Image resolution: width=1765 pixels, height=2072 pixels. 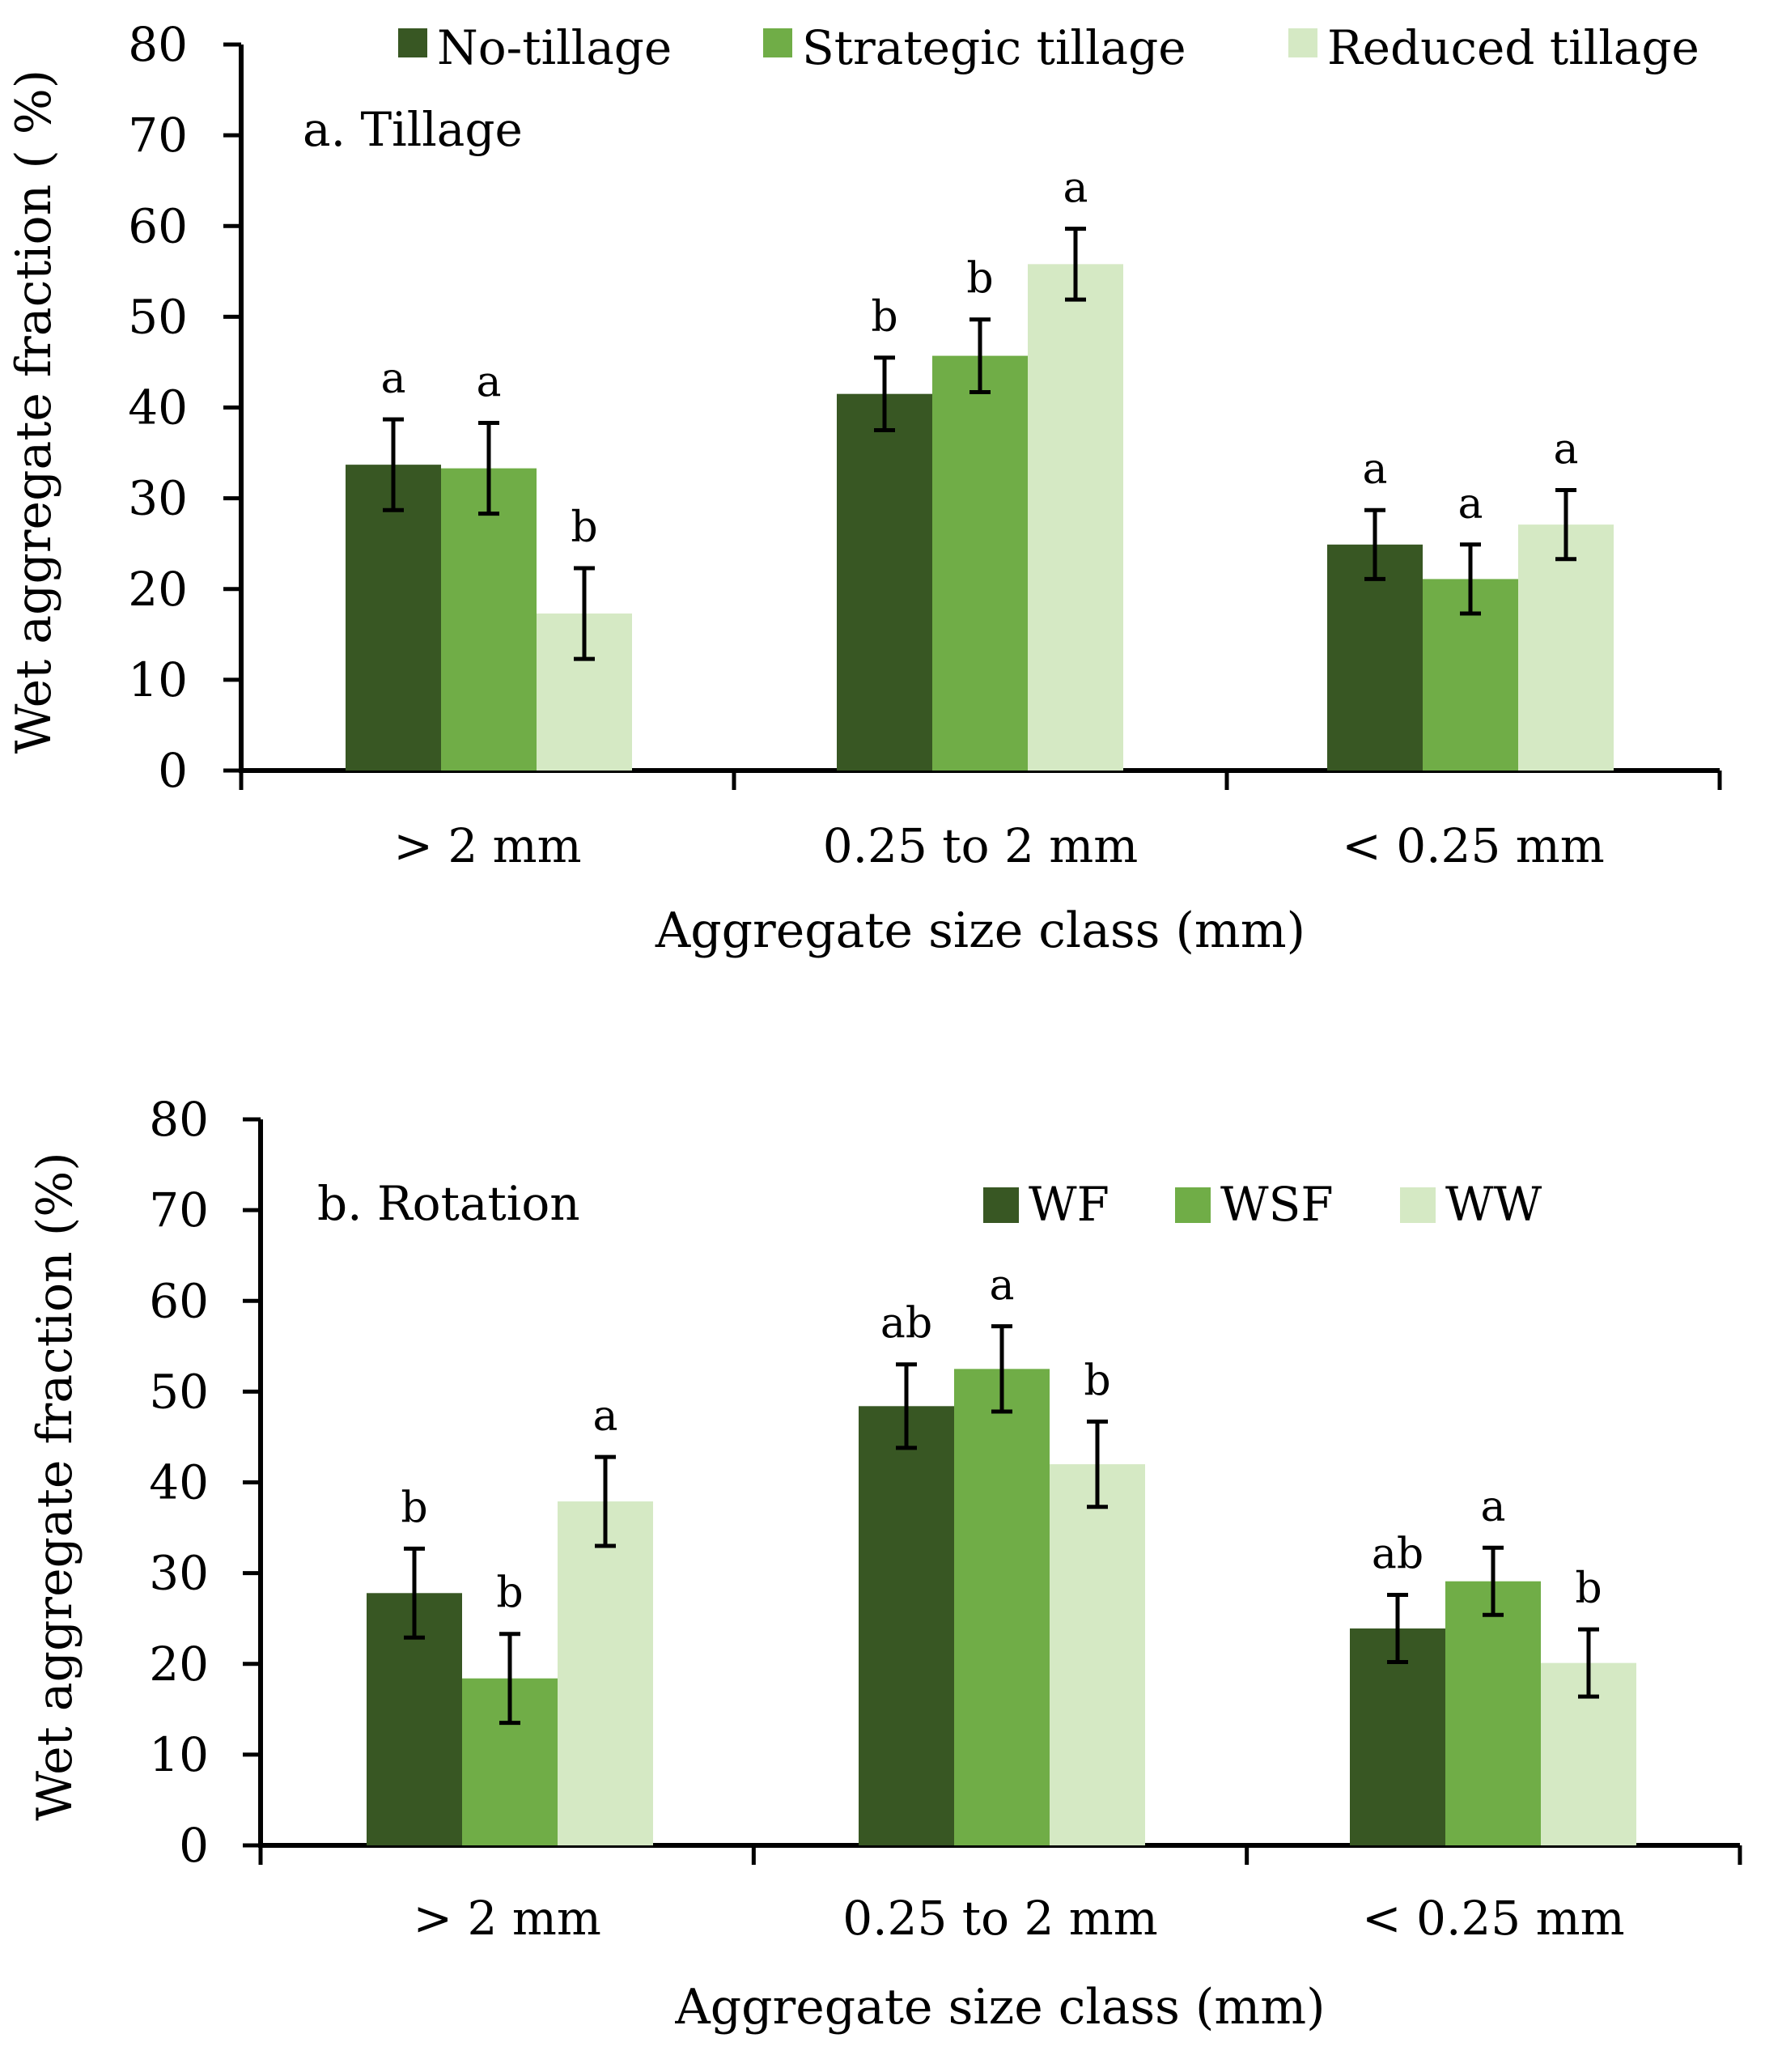 What do you see at coordinates (1418, 1205) in the screenshot?
I see `legend-swatch-ww` at bounding box center [1418, 1205].